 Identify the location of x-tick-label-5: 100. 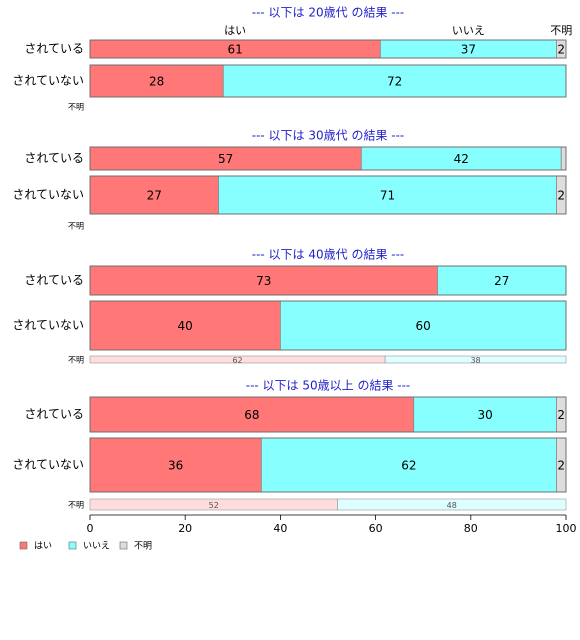
(566, 528).